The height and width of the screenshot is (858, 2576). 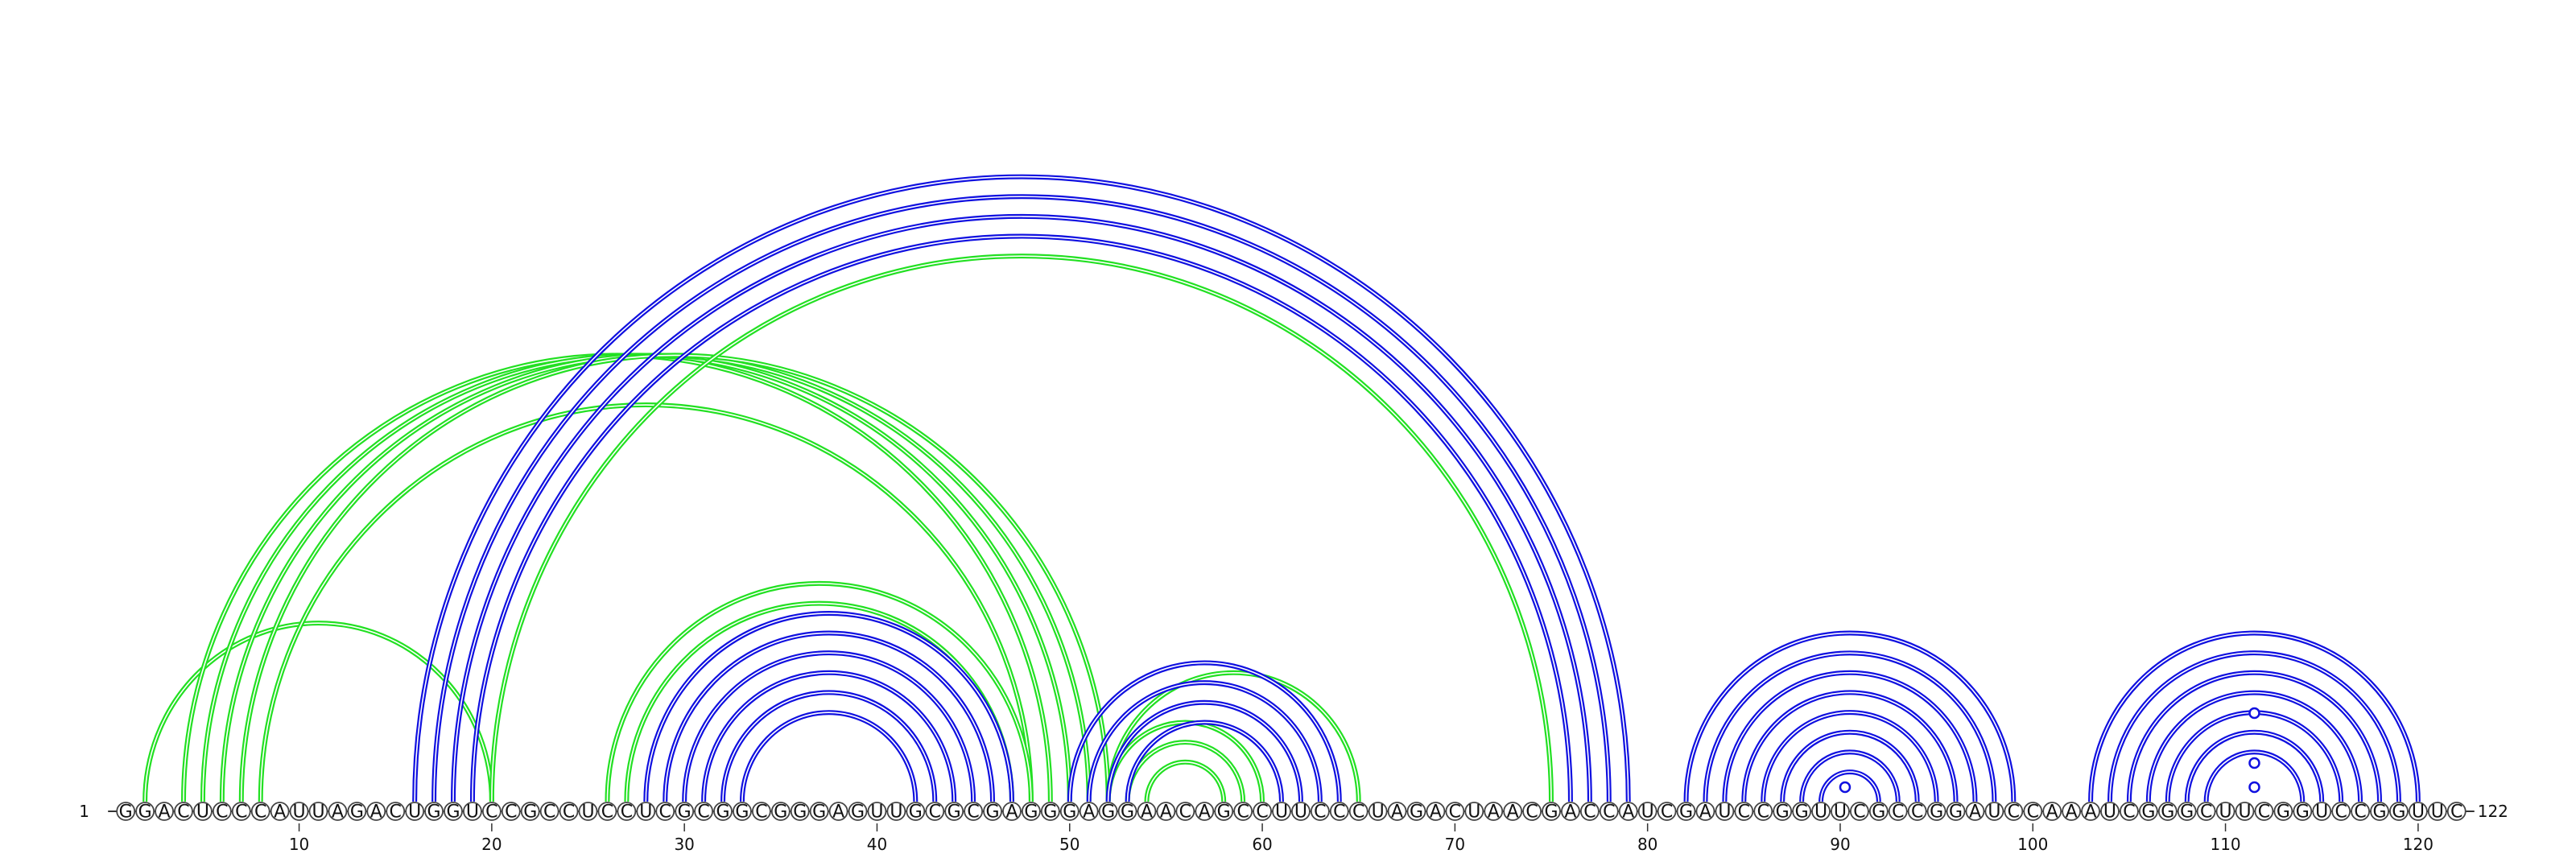 I want to click on blue-arc-82-99-inner, so click(x=1850, y=717).